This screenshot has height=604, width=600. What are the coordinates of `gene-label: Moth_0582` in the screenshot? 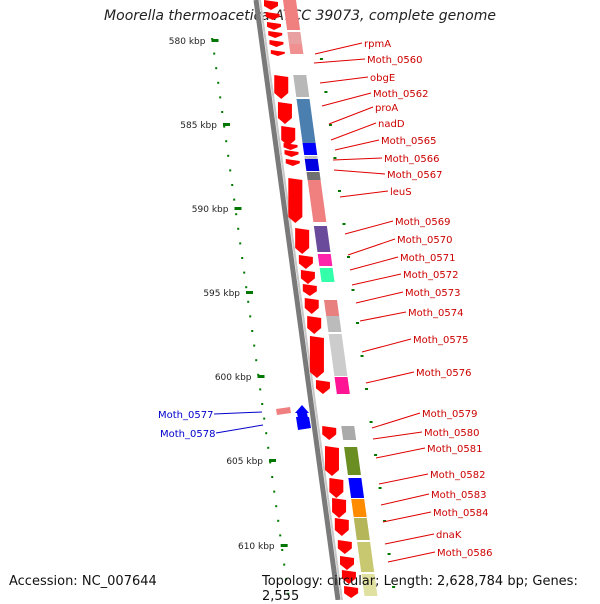 It's located at (457, 475).